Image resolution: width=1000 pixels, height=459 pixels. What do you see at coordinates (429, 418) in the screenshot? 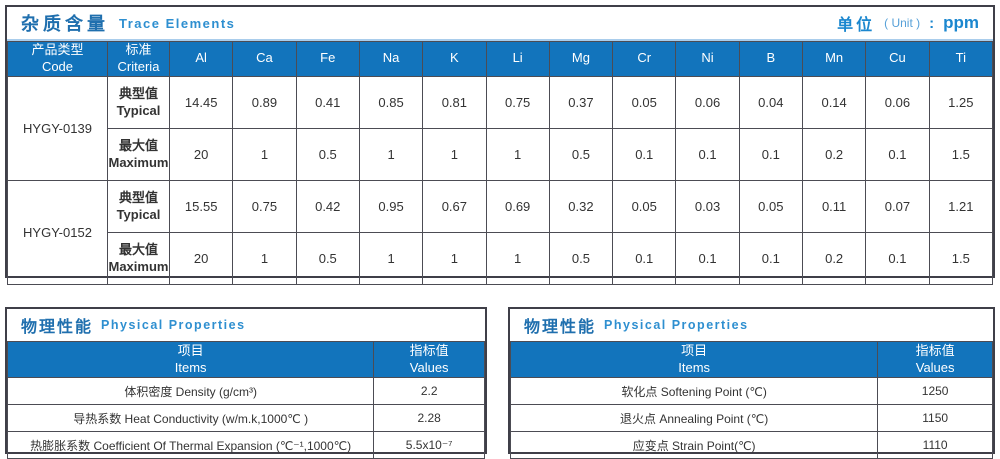
I see `property-value-cell: 2.28` at bounding box center [429, 418].